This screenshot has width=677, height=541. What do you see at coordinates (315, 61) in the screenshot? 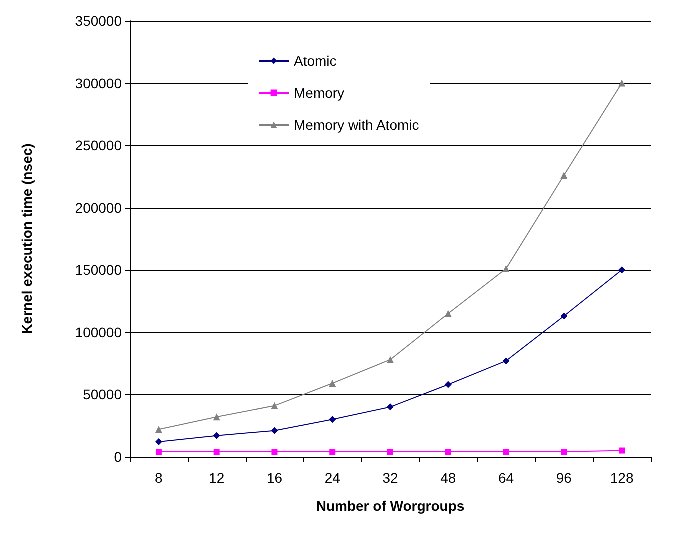
I see `legend-label: Atomic` at bounding box center [315, 61].